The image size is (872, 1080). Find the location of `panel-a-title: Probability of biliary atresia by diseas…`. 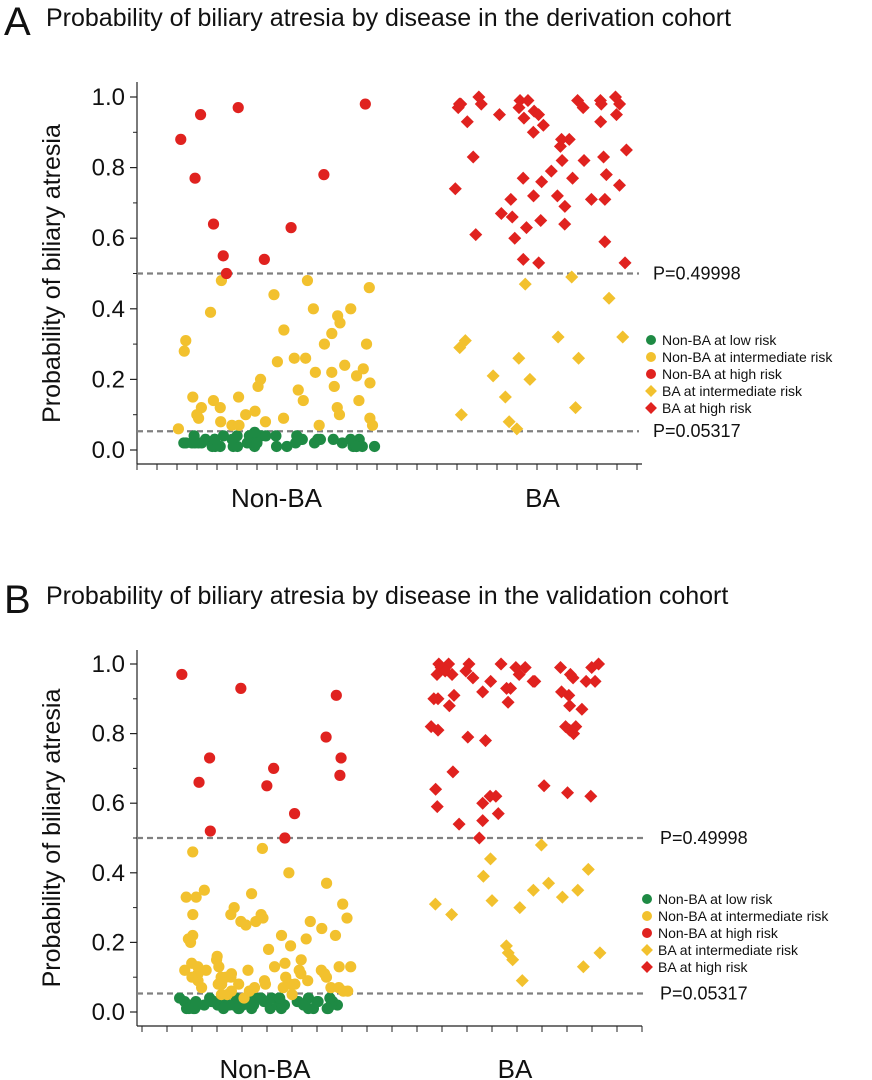

panel-a-title: Probability of biliary atresia by diseas… is located at coordinates (389, 18).